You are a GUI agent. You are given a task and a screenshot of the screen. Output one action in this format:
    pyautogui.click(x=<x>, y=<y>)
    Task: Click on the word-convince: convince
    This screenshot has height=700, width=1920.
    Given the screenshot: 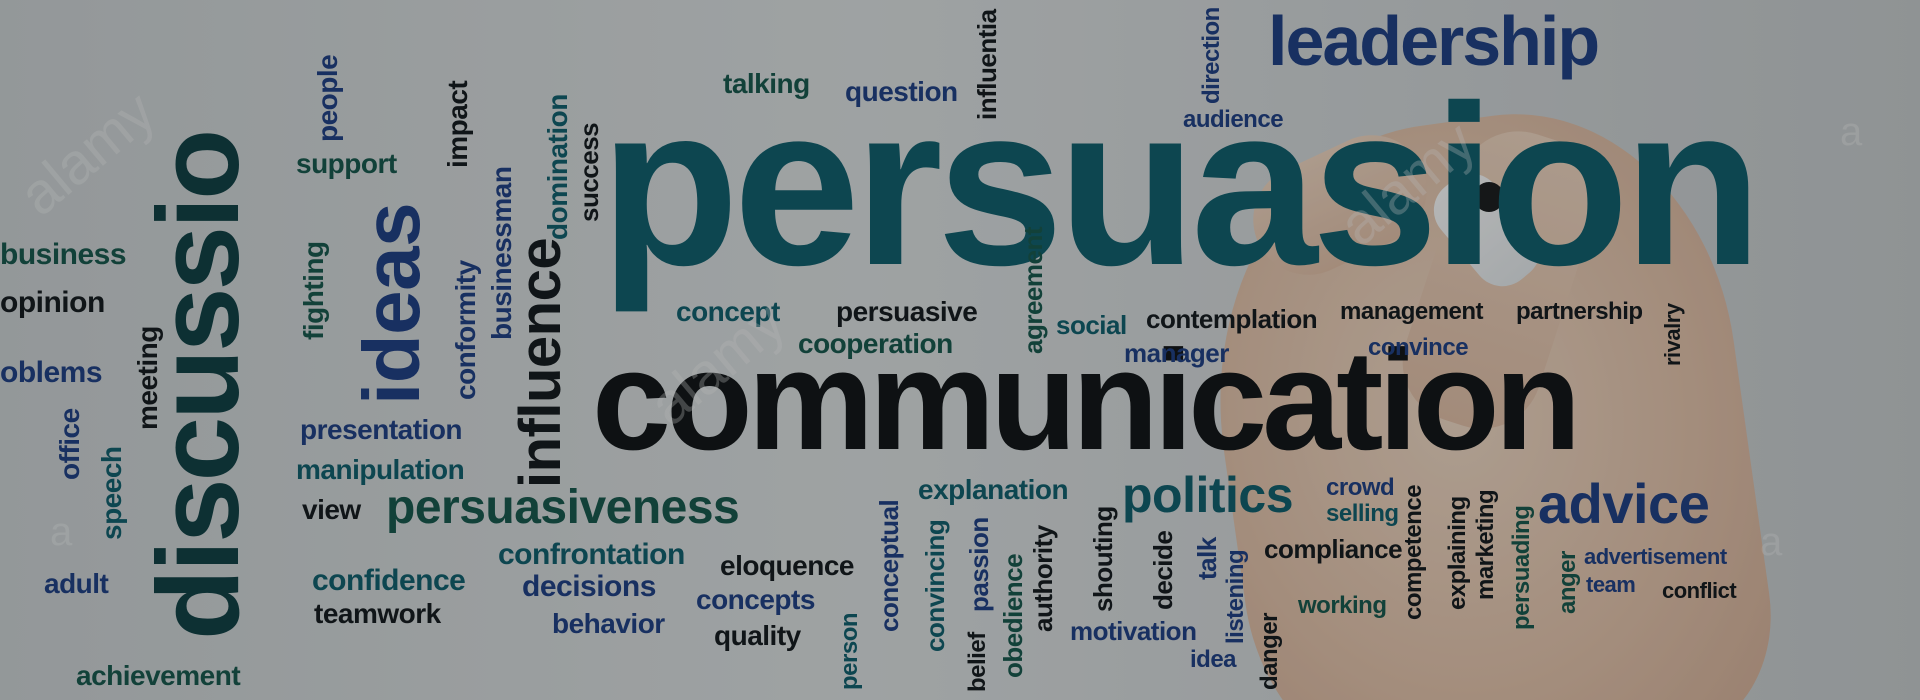 What is the action you would take?
    pyautogui.click(x=1418, y=347)
    